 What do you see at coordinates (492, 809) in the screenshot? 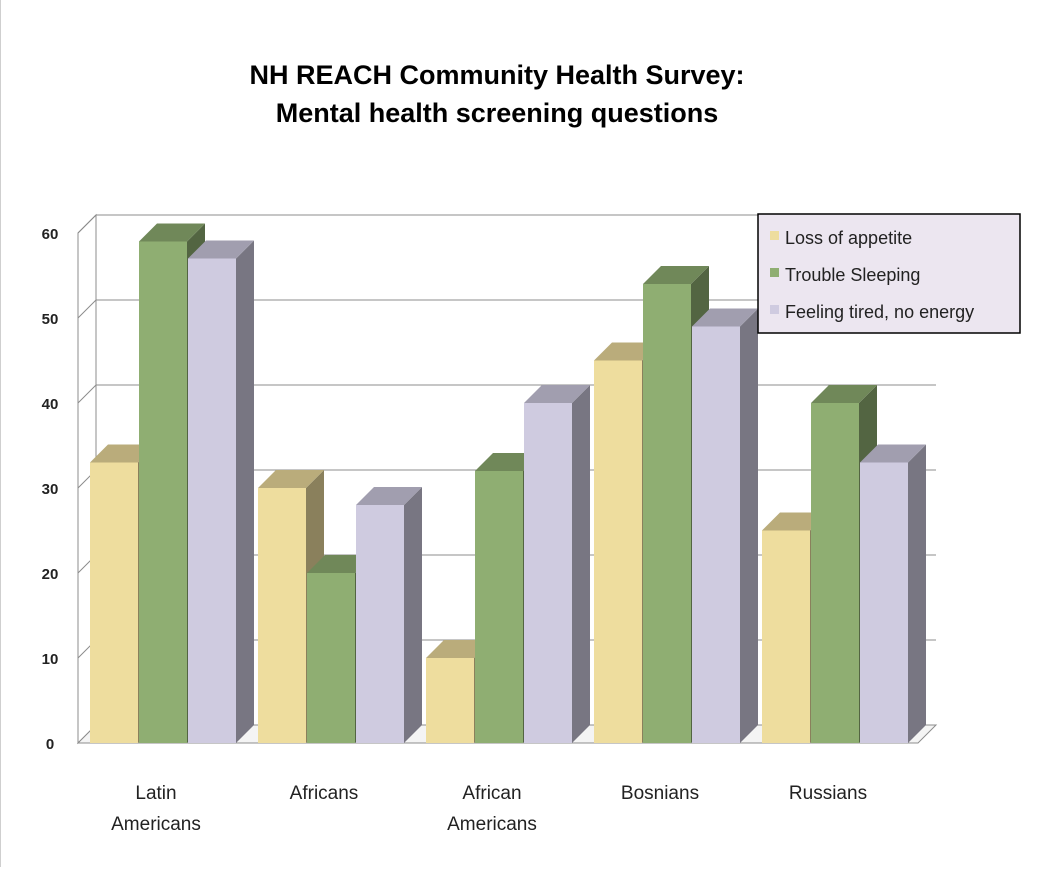
I see `x-tick-label: African Americans` at bounding box center [492, 809].